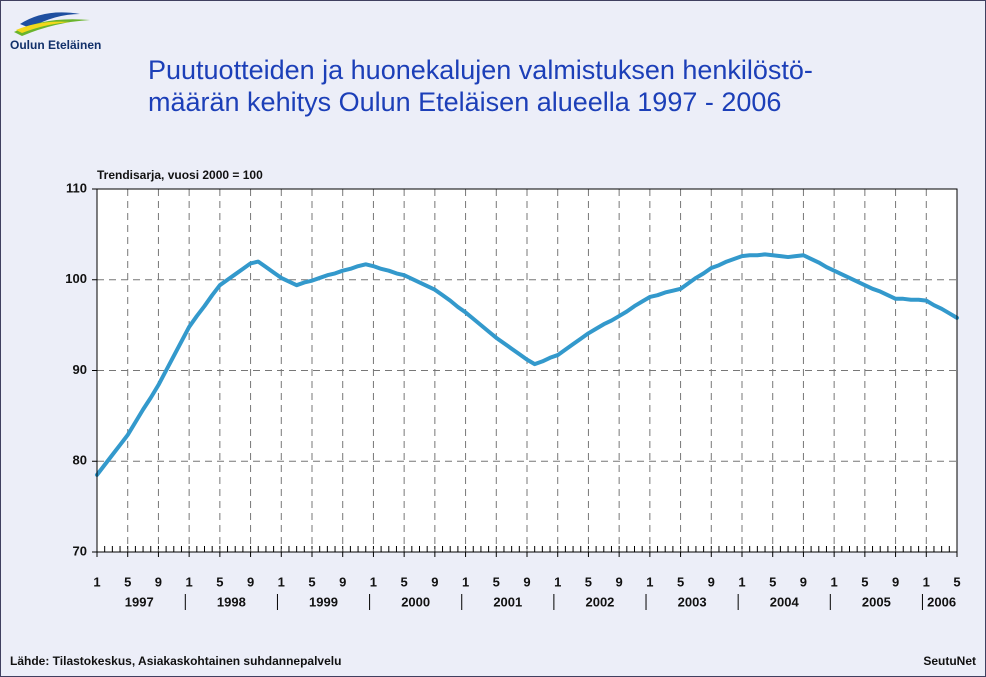 This screenshot has height=677, width=986. Describe the element at coordinates (941, 601) in the screenshot. I see `year-label: 2006` at that location.